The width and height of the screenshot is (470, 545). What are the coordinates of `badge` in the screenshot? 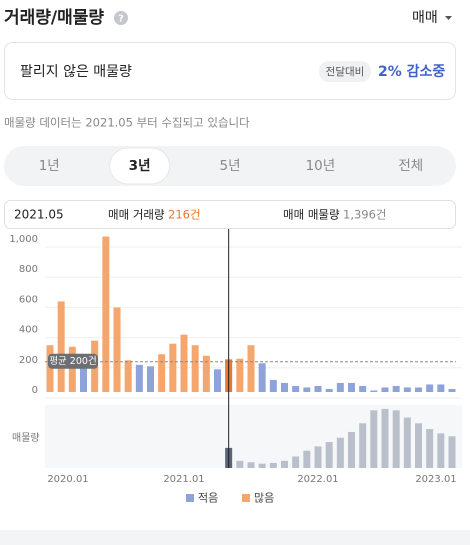 It's located at (345, 71).